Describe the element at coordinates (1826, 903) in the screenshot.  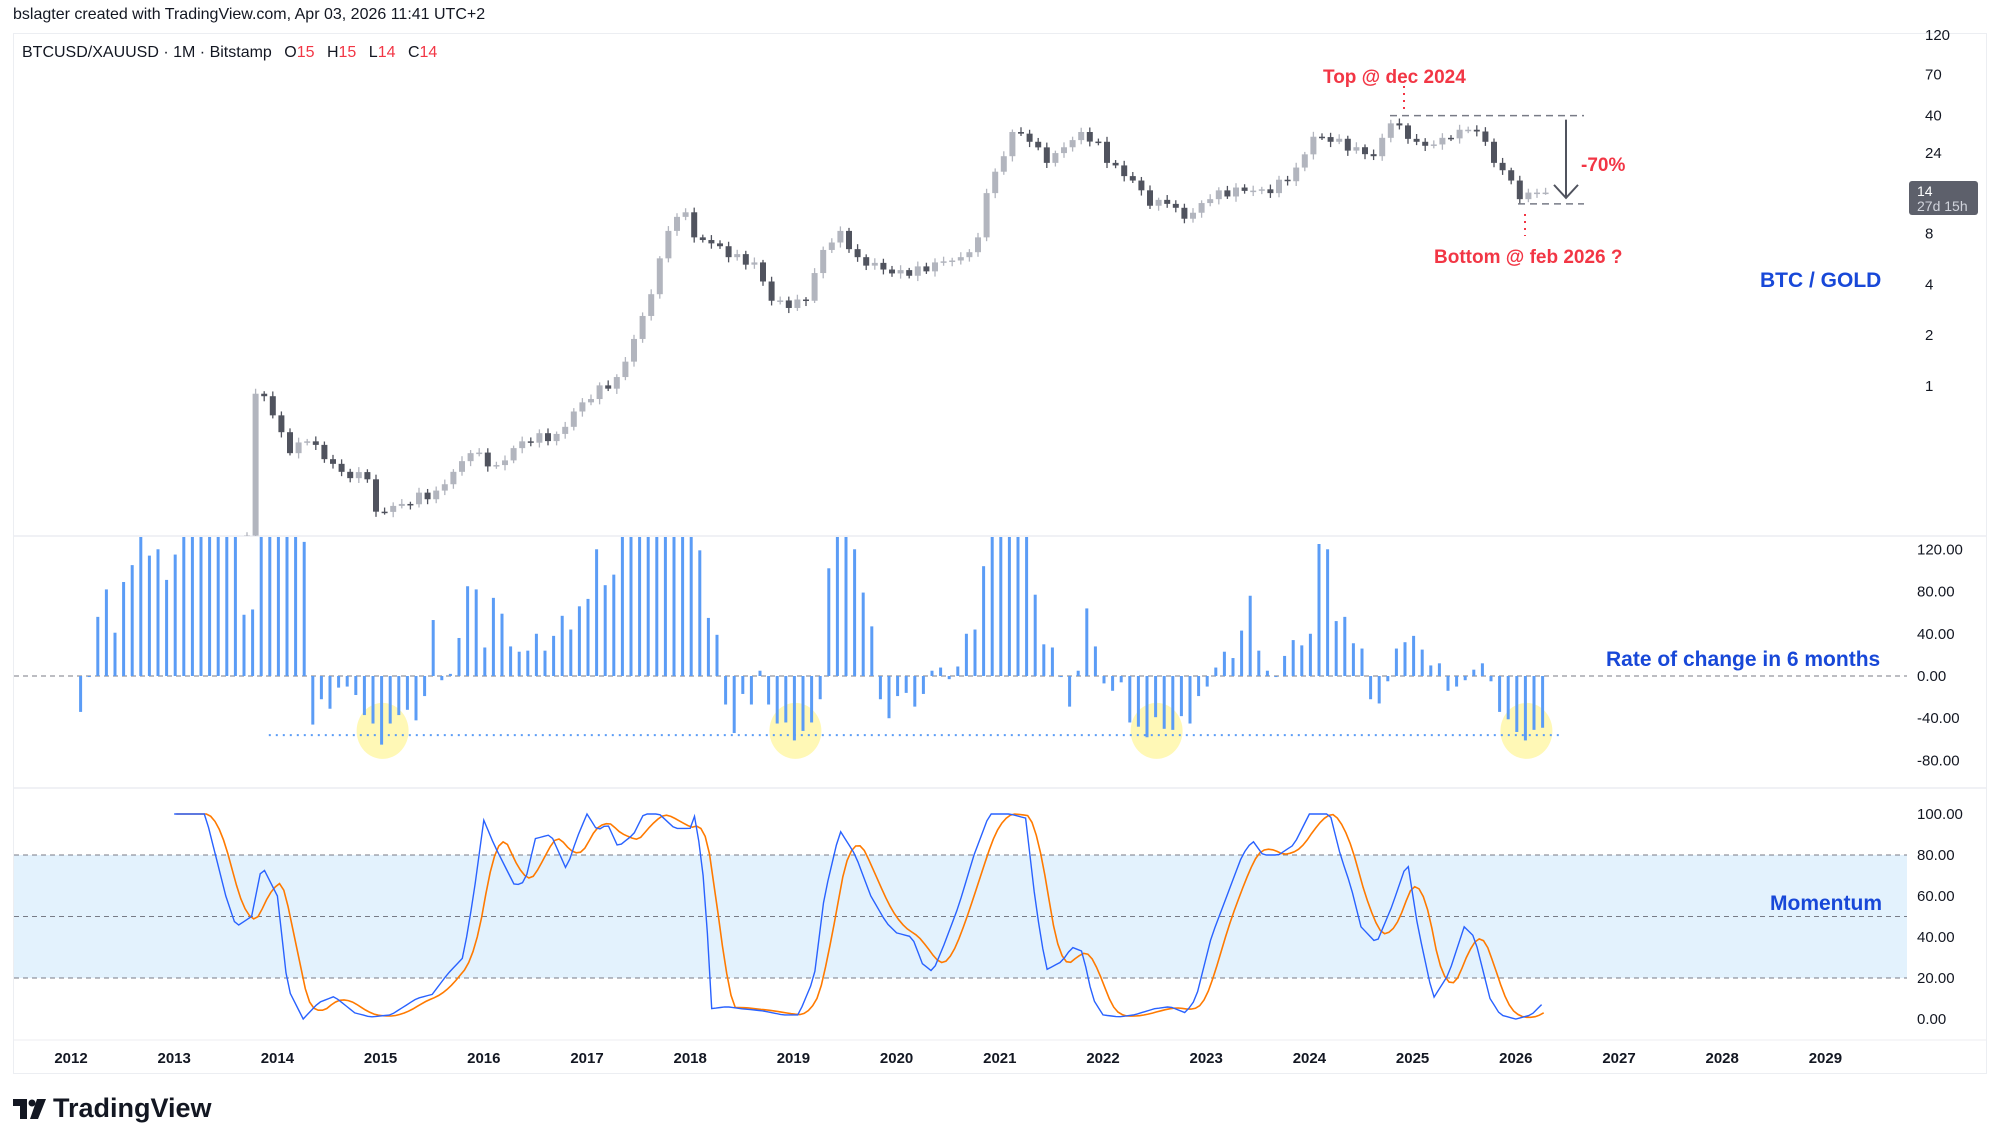
I see `momentum-label: Momentum` at that location.